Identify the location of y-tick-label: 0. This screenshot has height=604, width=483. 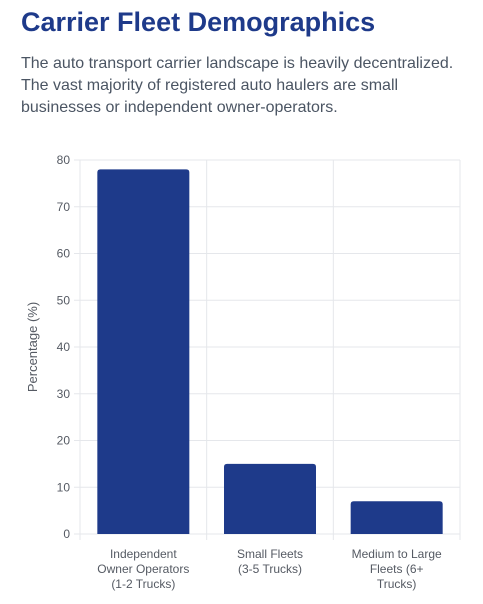
(66, 534).